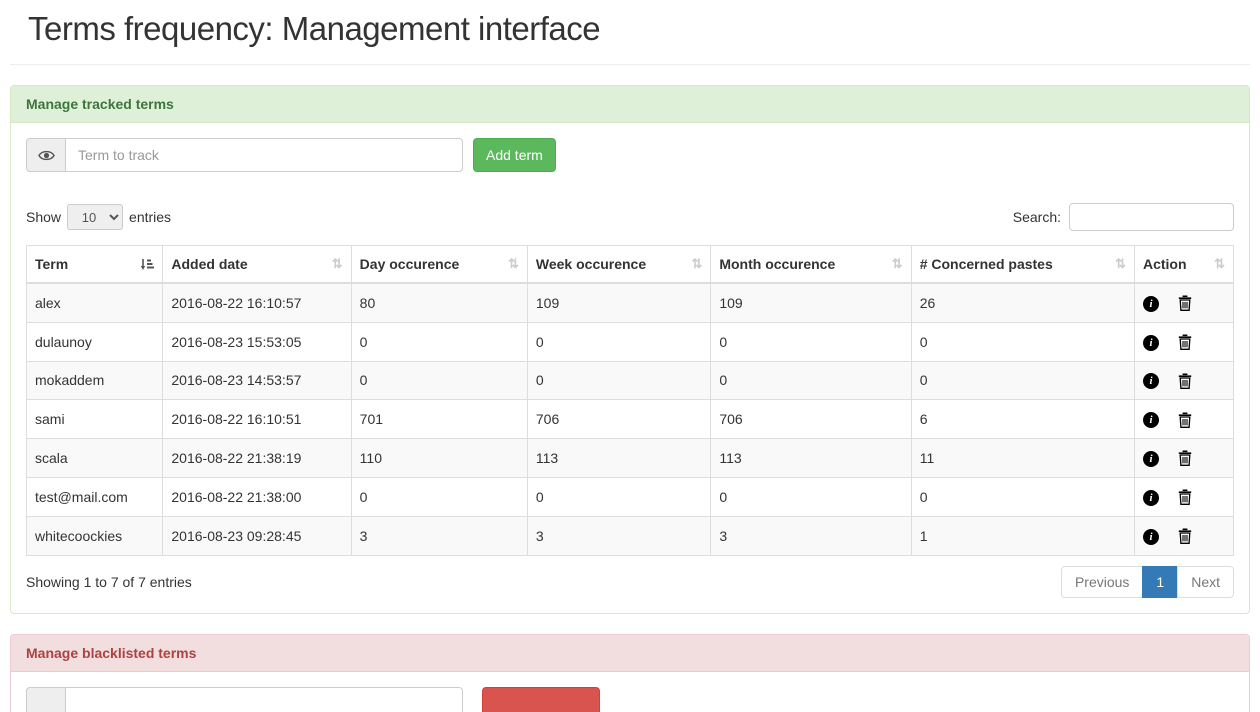 This screenshot has width=1260, height=712. What do you see at coordinates (439, 264) in the screenshot?
I see `column-header-day-occurence: Day occurence ⇅` at bounding box center [439, 264].